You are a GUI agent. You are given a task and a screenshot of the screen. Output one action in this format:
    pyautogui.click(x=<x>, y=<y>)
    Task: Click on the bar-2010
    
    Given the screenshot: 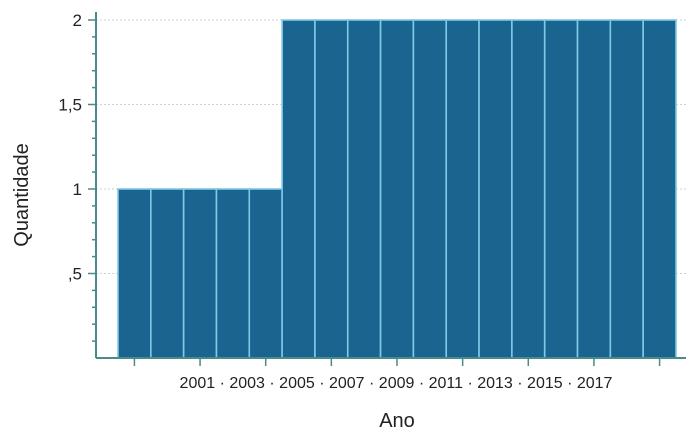 What is the action you would take?
    pyautogui.click(x=430, y=189)
    